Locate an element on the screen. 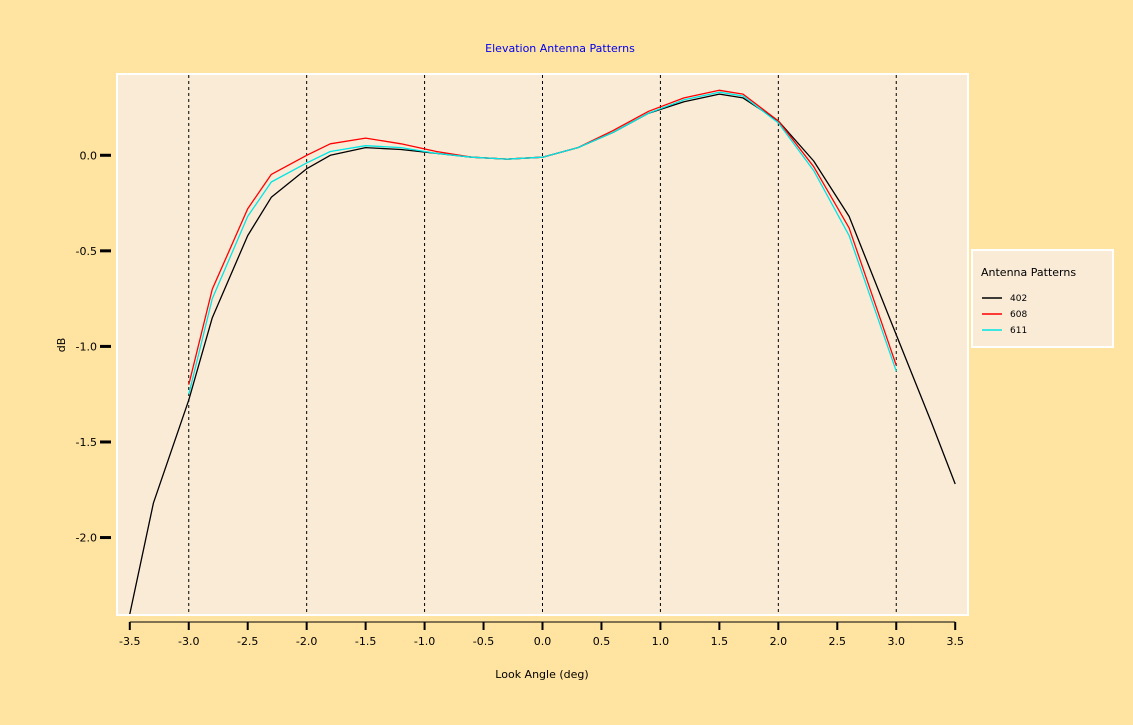 This screenshot has width=1133, height=725. x-tick-label: -3.0 is located at coordinates (188, 641).